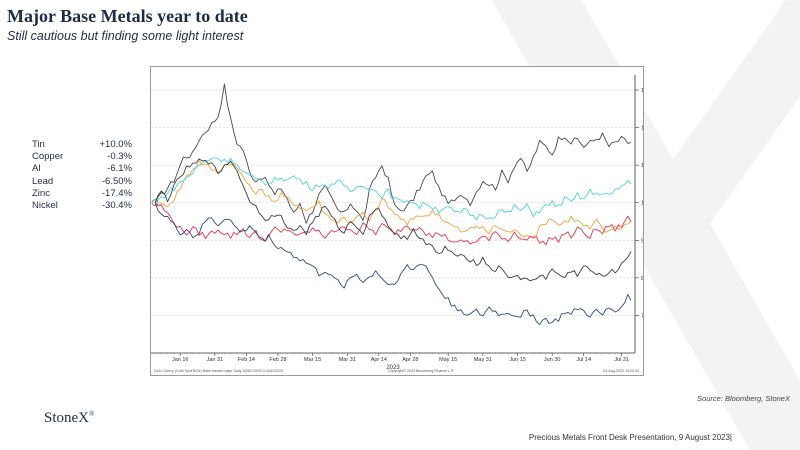 Image resolution: width=800 pixels, height=450 pixels. I want to click on x-tick-label: Jun 15, so click(517, 360).